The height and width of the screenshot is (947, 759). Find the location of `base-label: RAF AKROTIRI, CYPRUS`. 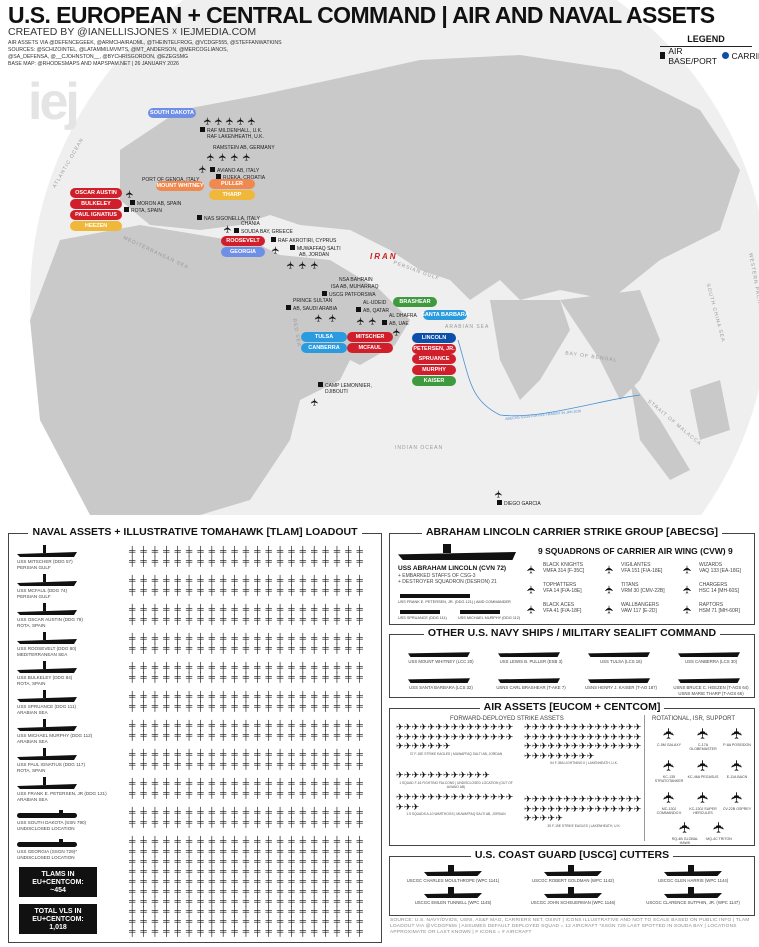

base-label: RAF AKROTIRI, CYPRUS is located at coordinates (303, 240).